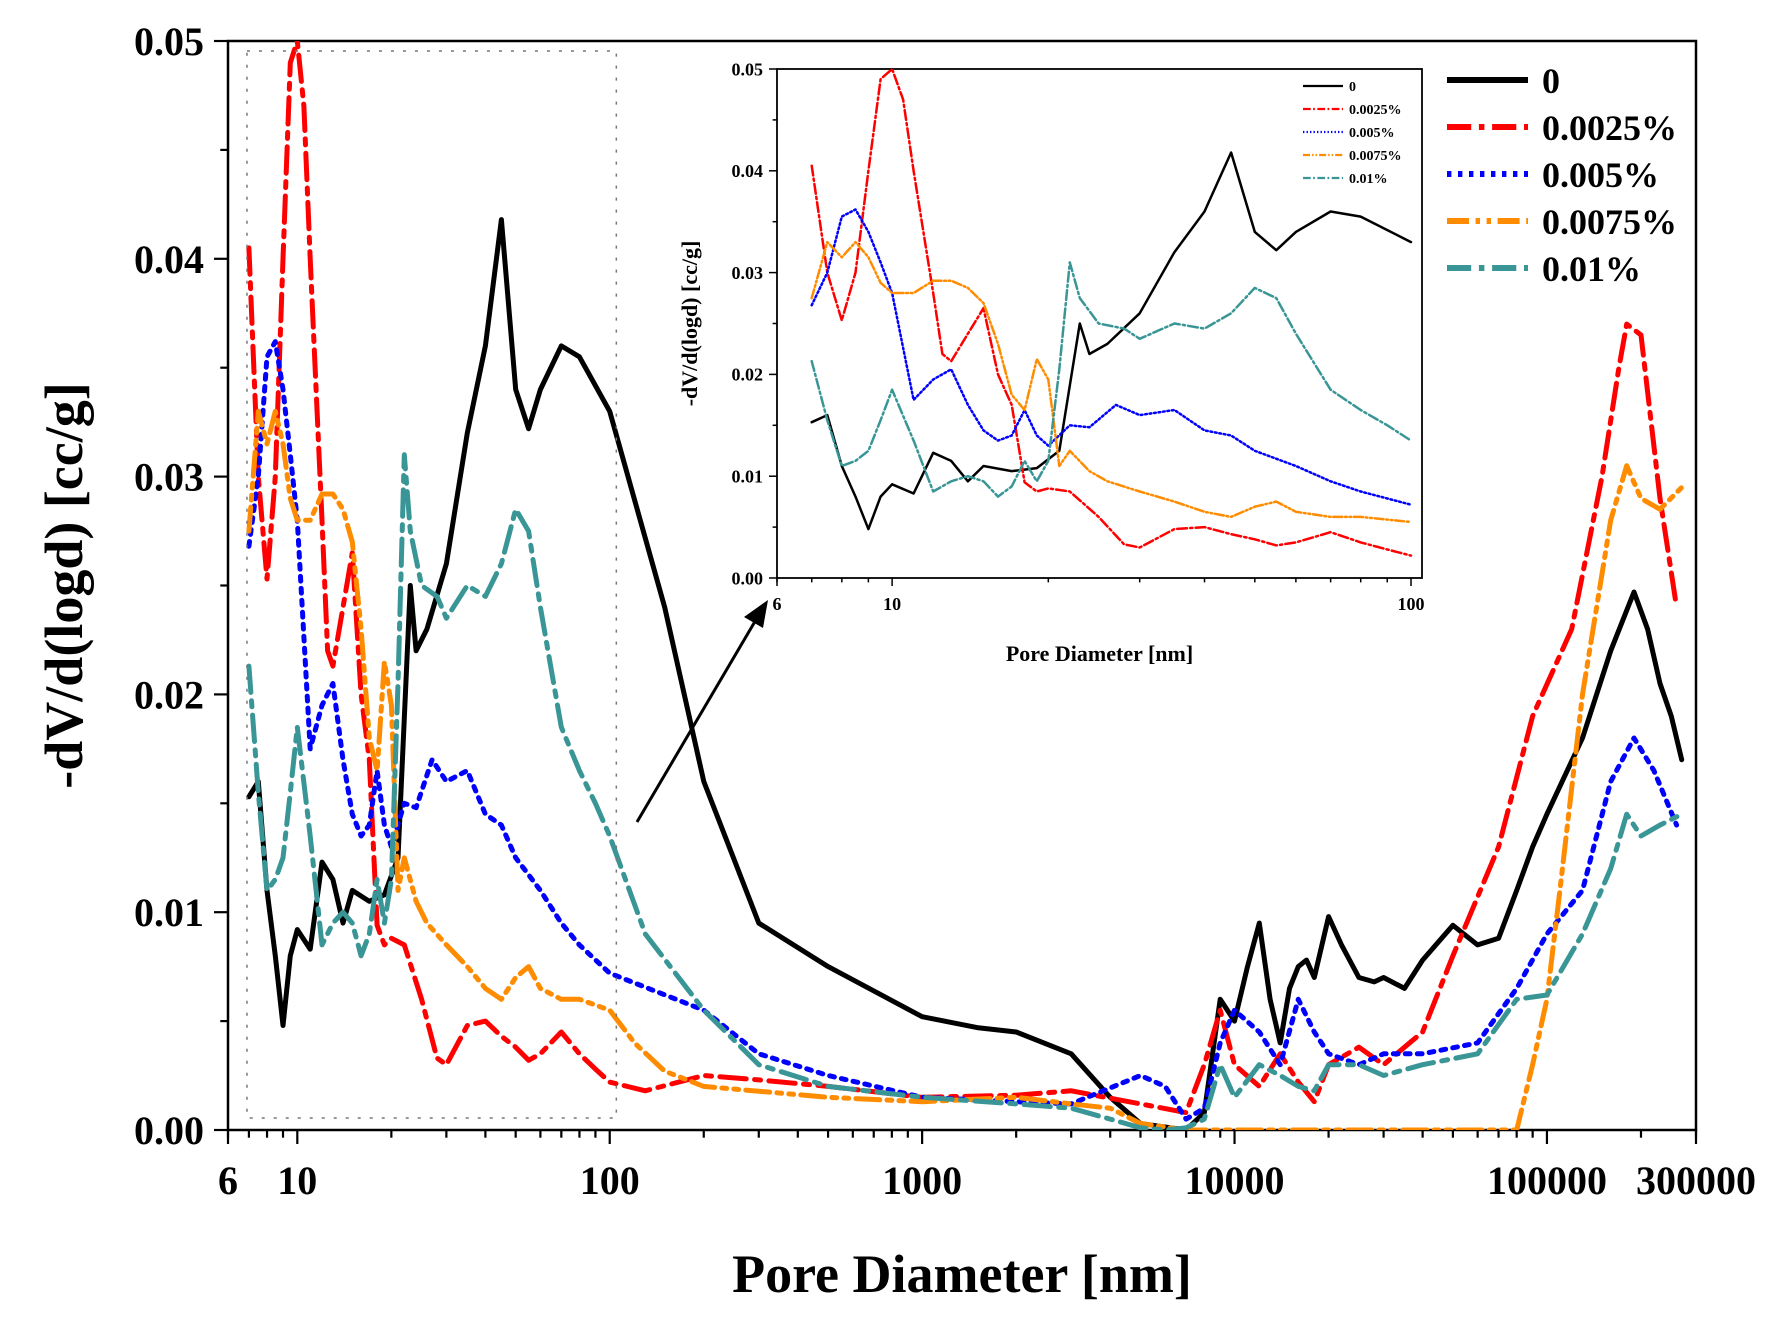 Image resolution: width=1790 pixels, height=1339 pixels. I want to click on inset-ytick-label: 0.04, so click(748, 171).